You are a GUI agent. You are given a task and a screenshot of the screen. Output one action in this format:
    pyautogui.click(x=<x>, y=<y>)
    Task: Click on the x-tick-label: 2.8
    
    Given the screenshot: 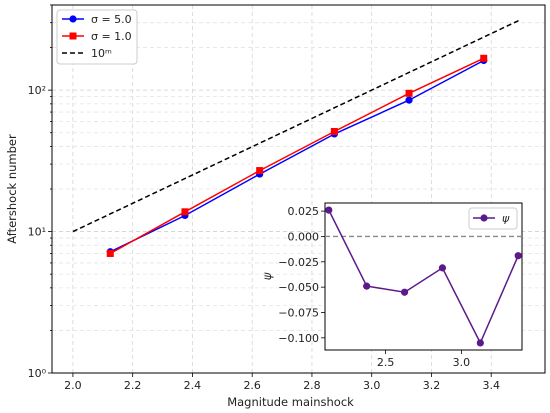 What is the action you would take?
    pyautogui.click(x=312, y=385)
    